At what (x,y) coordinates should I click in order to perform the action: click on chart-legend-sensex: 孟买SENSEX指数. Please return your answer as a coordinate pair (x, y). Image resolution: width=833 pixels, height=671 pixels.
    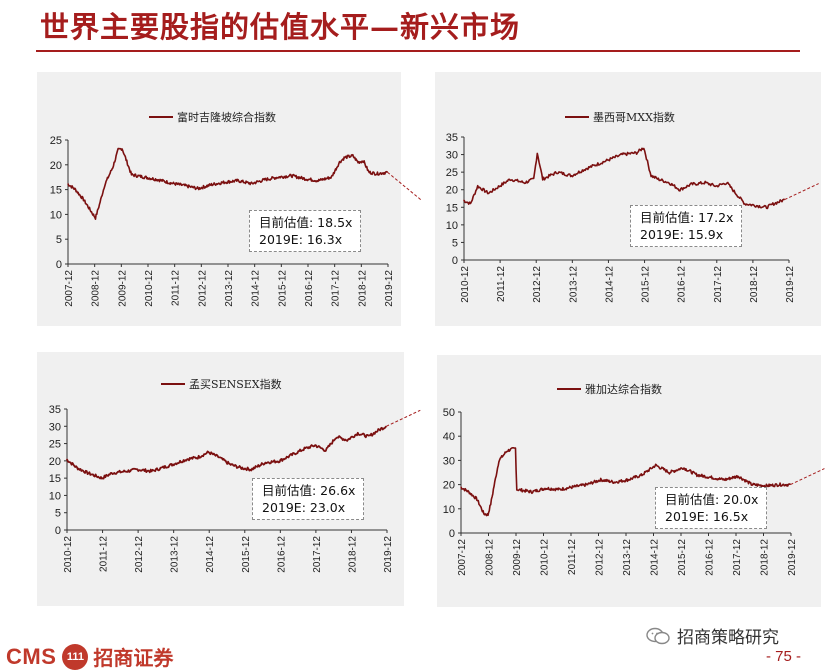
    Looking at the image, I should click on (221, 384).